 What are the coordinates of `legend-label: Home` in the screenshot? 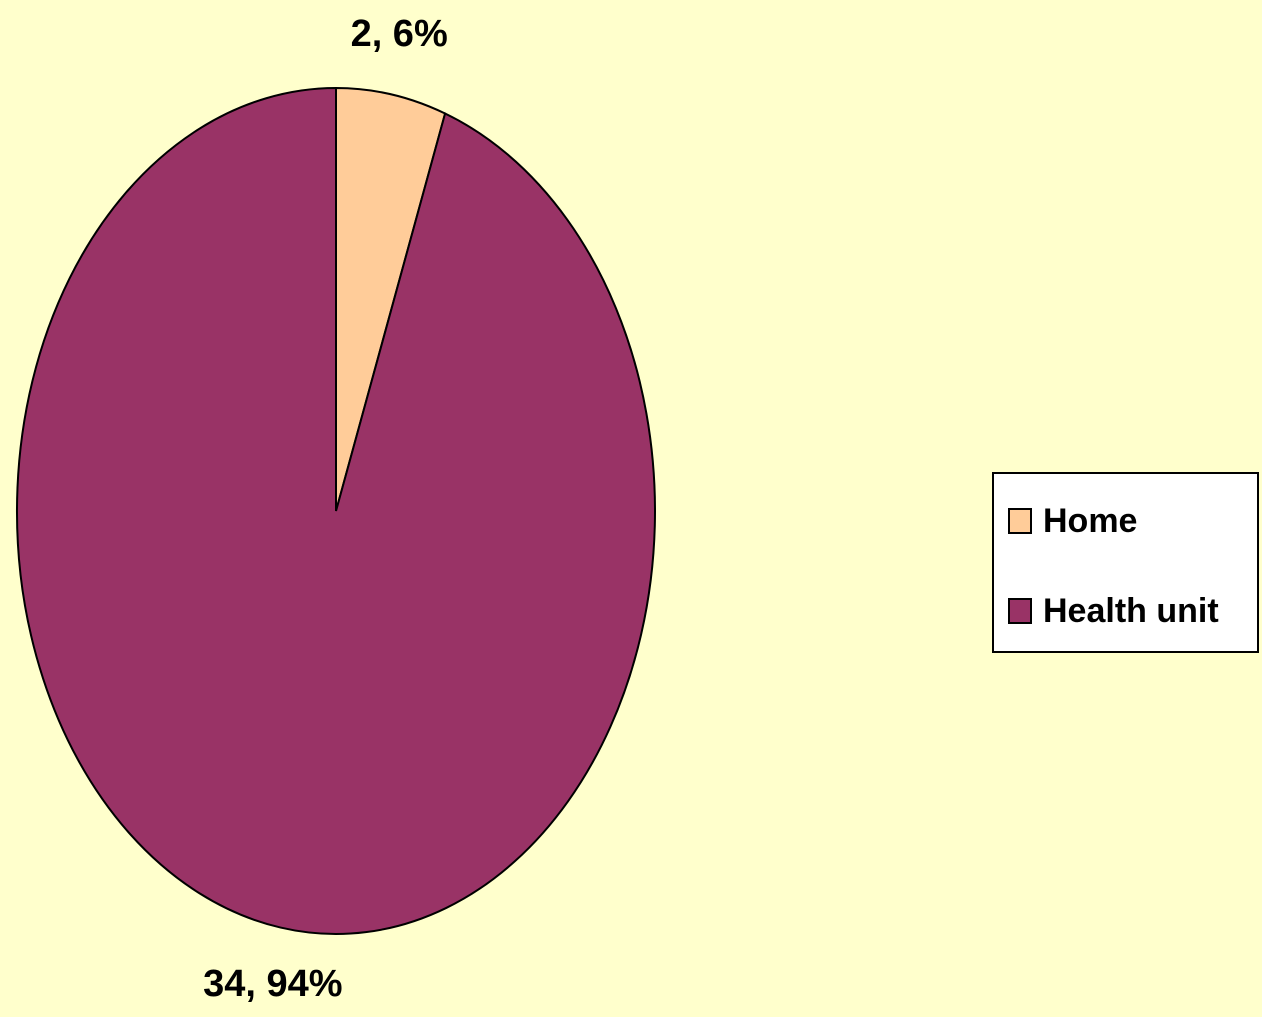 It's located at (1090, 521).